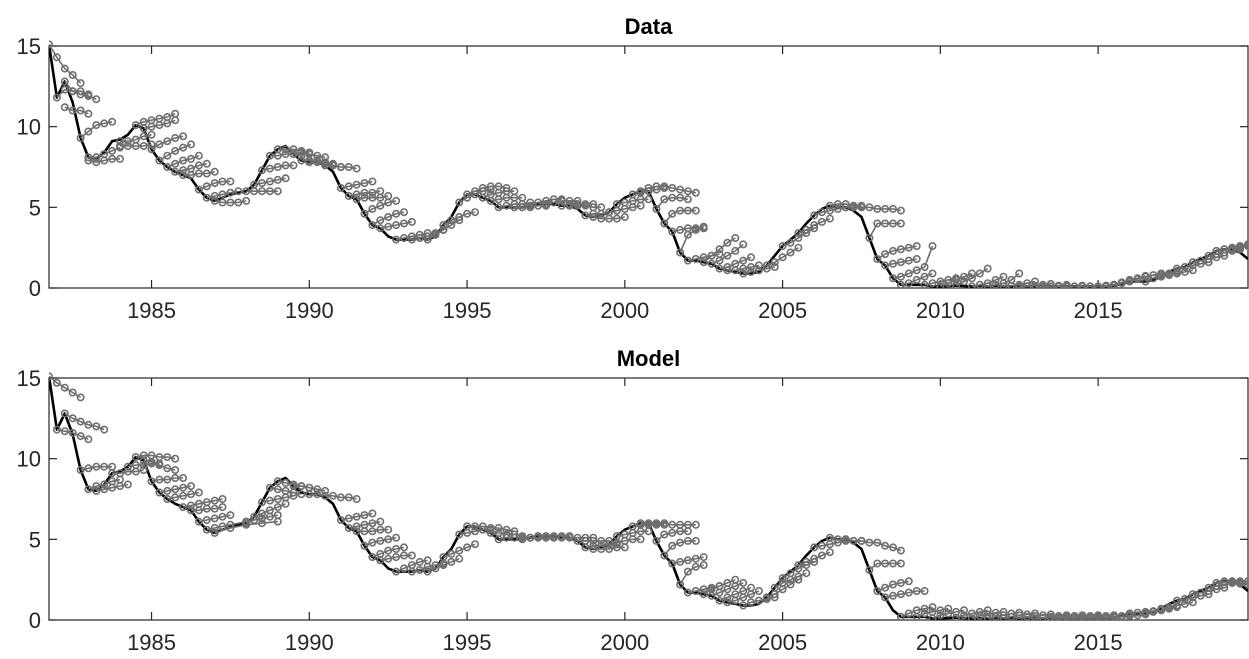  What do you see at coordinates (35, 207) in the screenshot?
I see `y-tick-label: 5` at bounding box center [35, 207].